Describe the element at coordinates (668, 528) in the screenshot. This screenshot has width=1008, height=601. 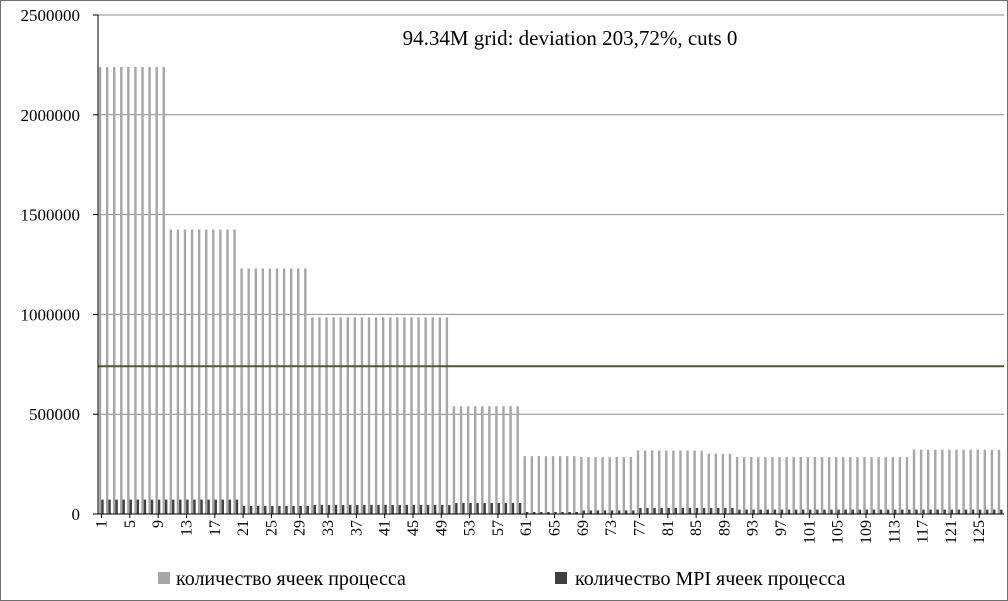
I see `x-tick-label: 81` at that location.